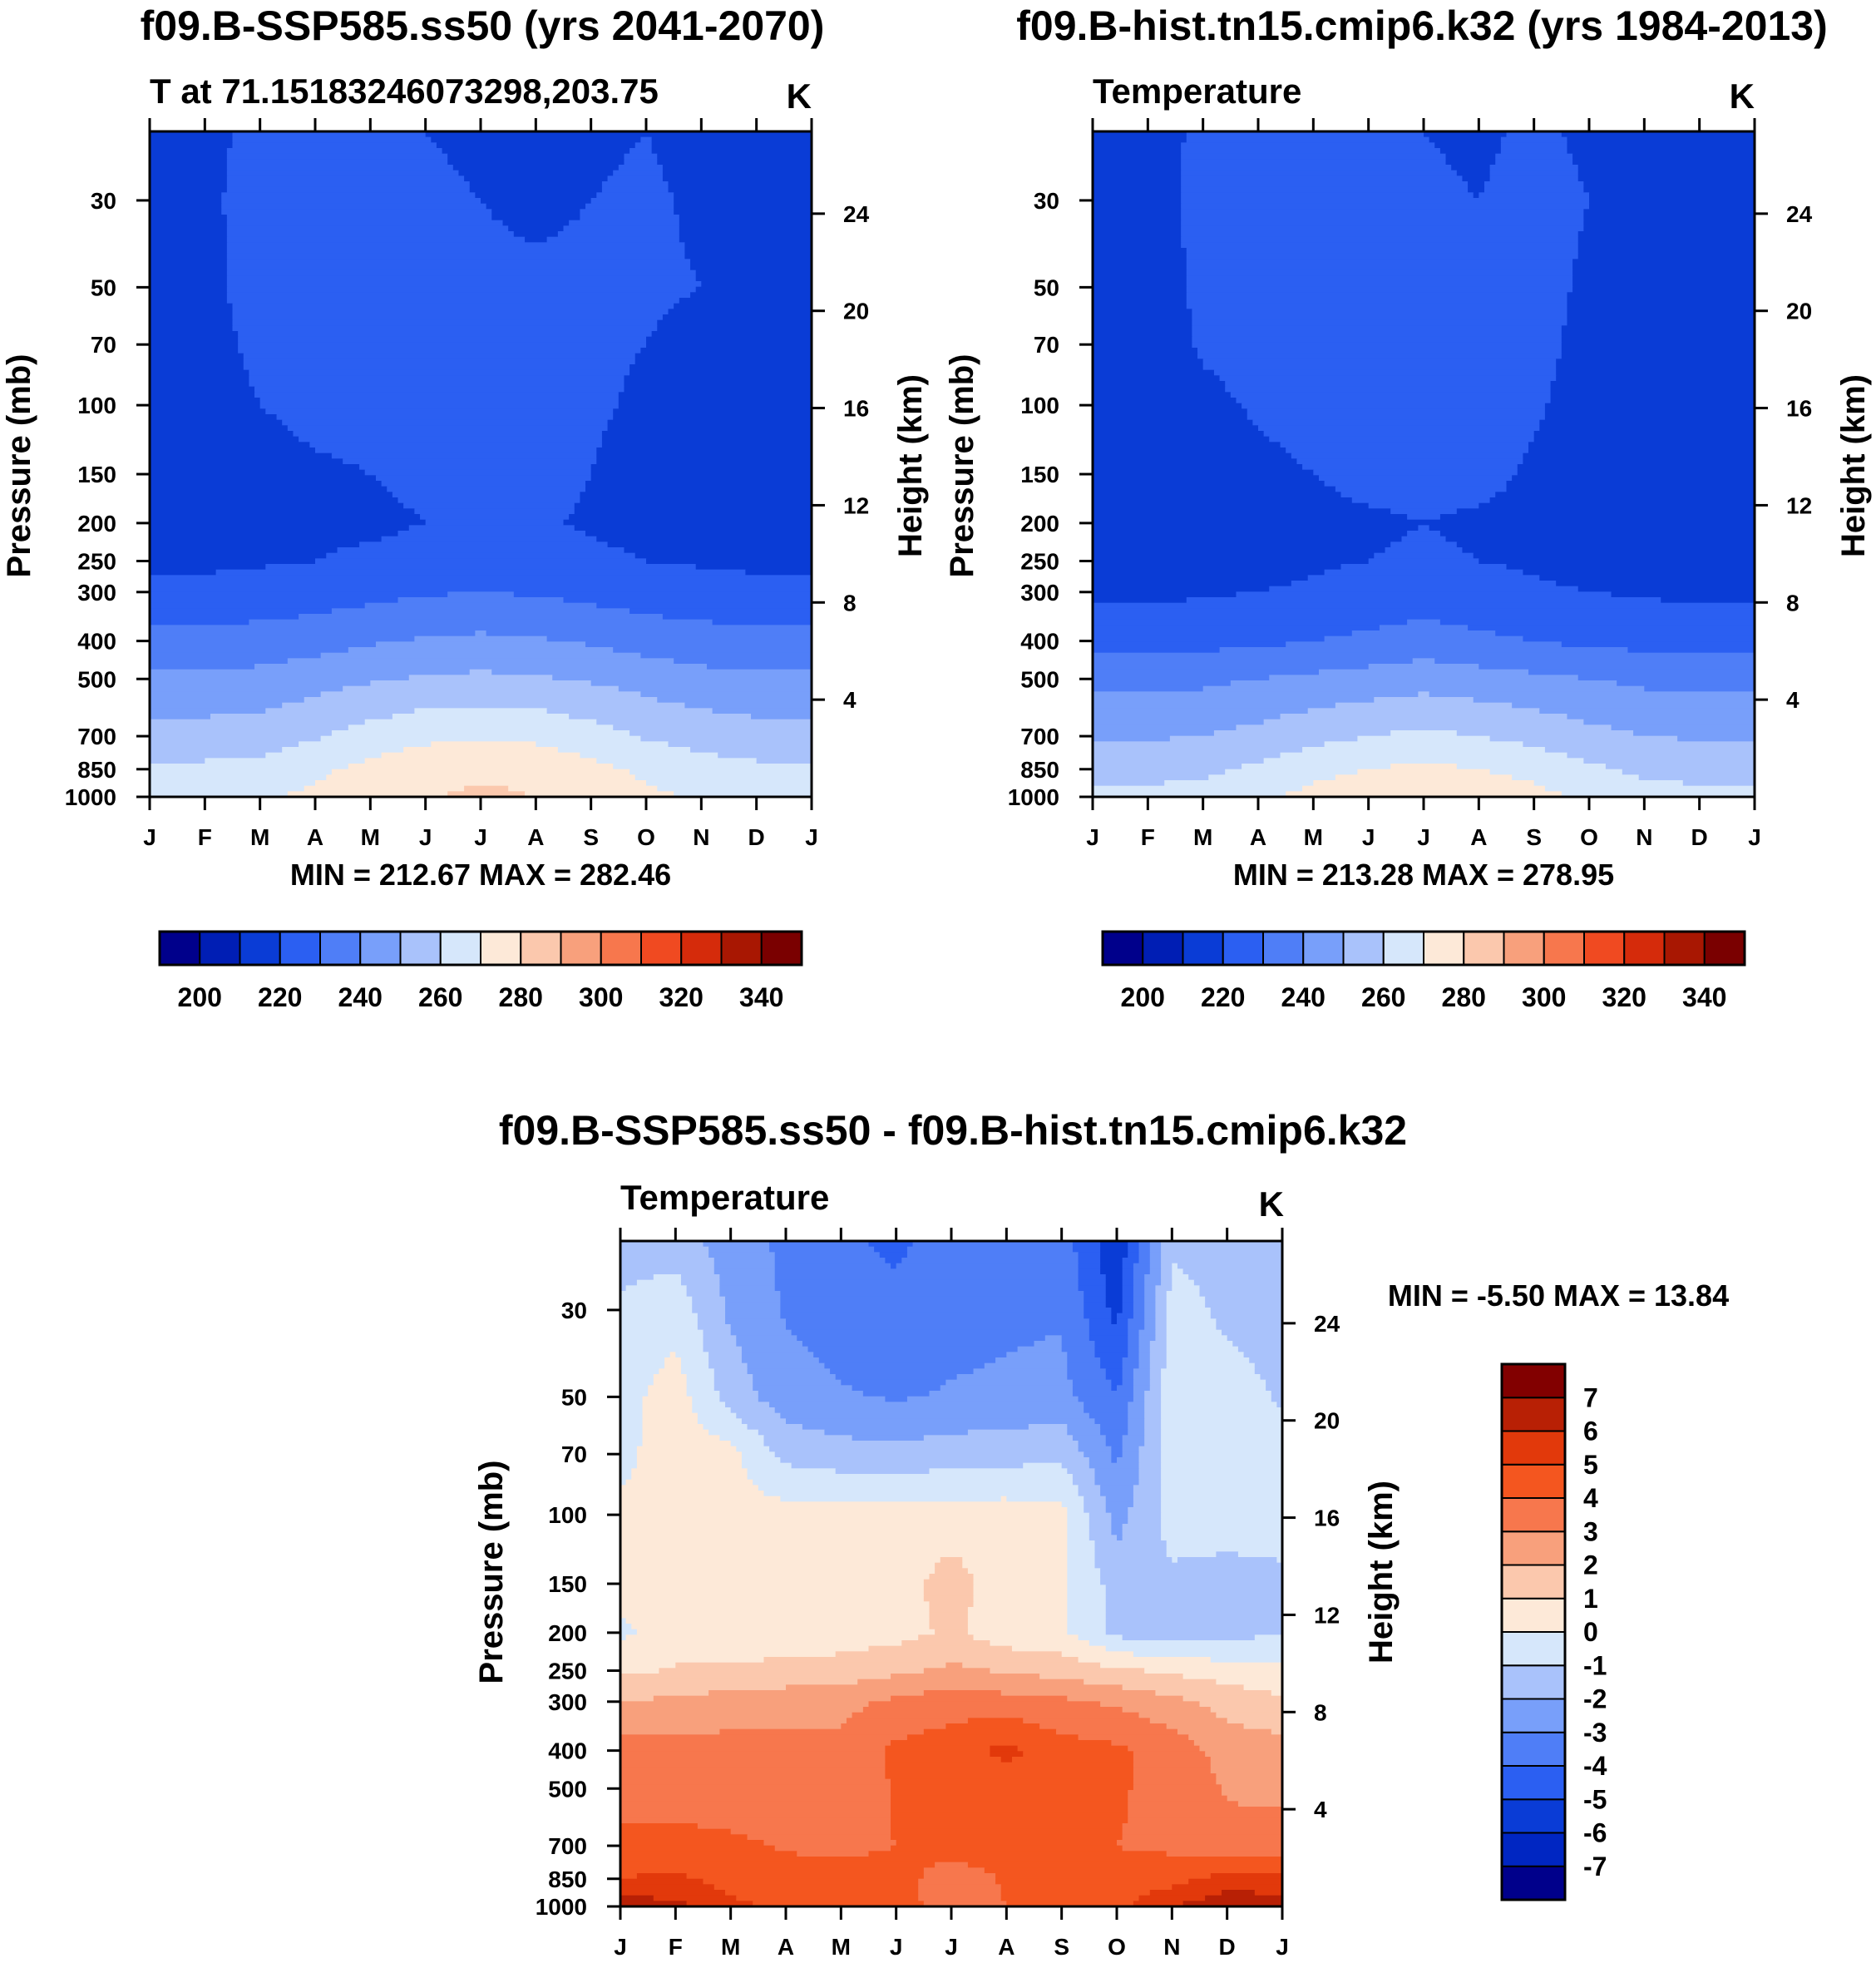 This screenshot has height=1963, width=1876. I want to click on difference-colorbar-label: -4, so click(1595, 1766).